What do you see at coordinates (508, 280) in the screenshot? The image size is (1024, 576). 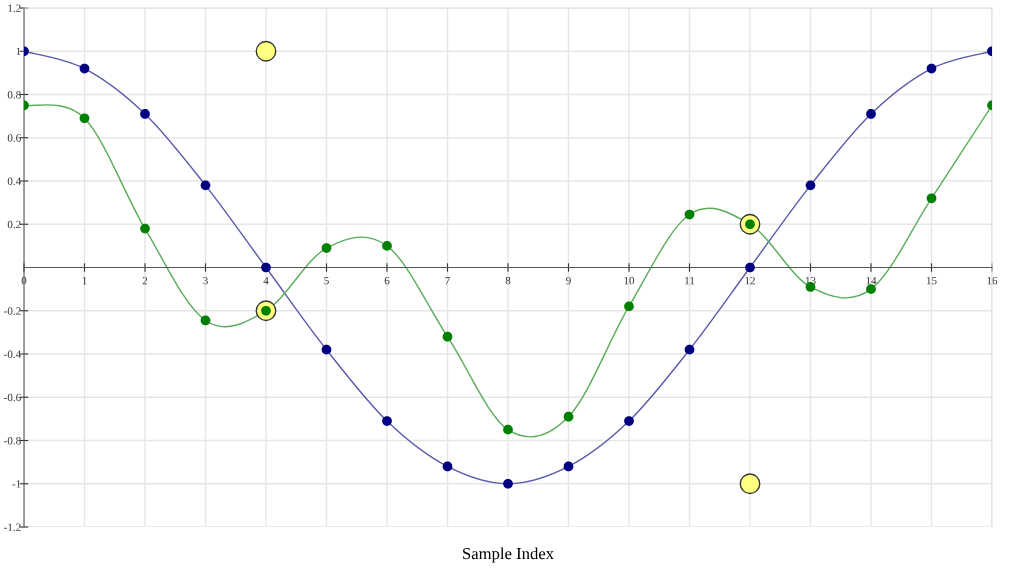 I see `x-tick-label: 8` at bounding box center [508, 280].